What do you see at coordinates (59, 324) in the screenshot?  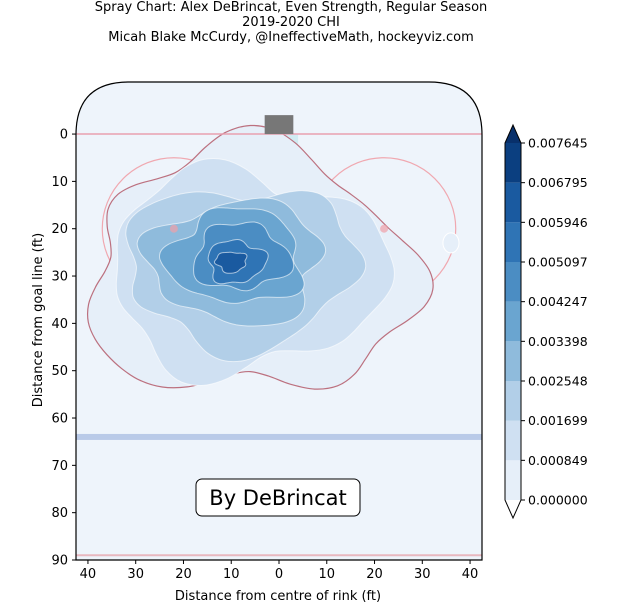 I see `y-tick-label: 40` at bounding box center [59, 324].